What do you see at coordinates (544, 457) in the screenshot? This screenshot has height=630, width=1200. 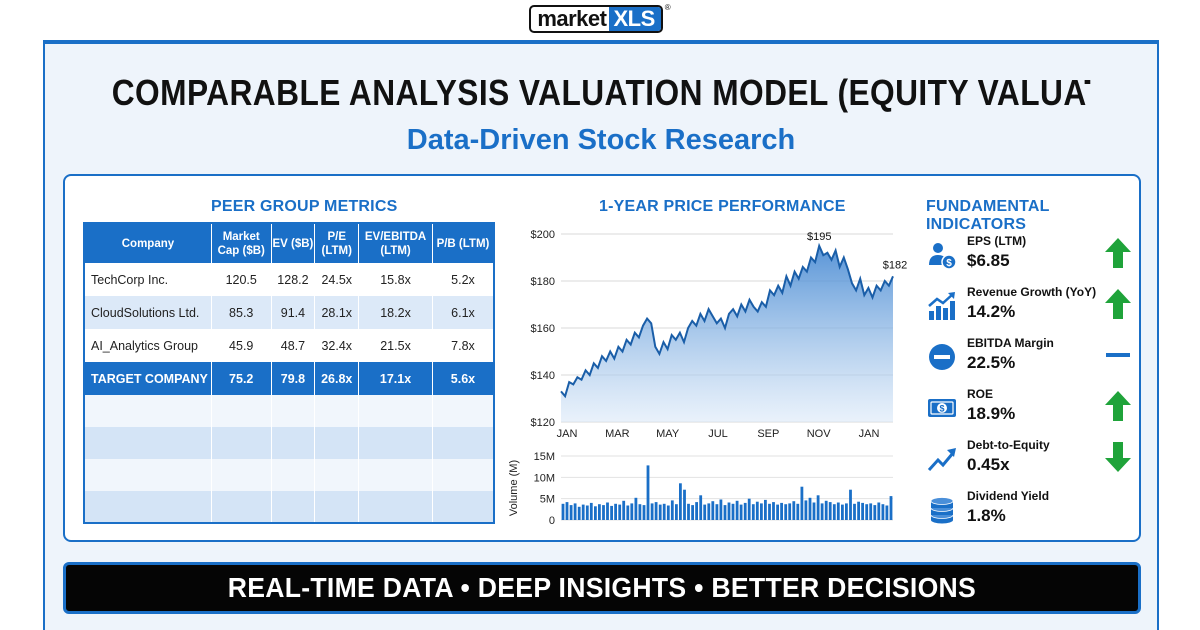 I see `volume-y-tick-label: 15M` at bounding box center [544, 457].